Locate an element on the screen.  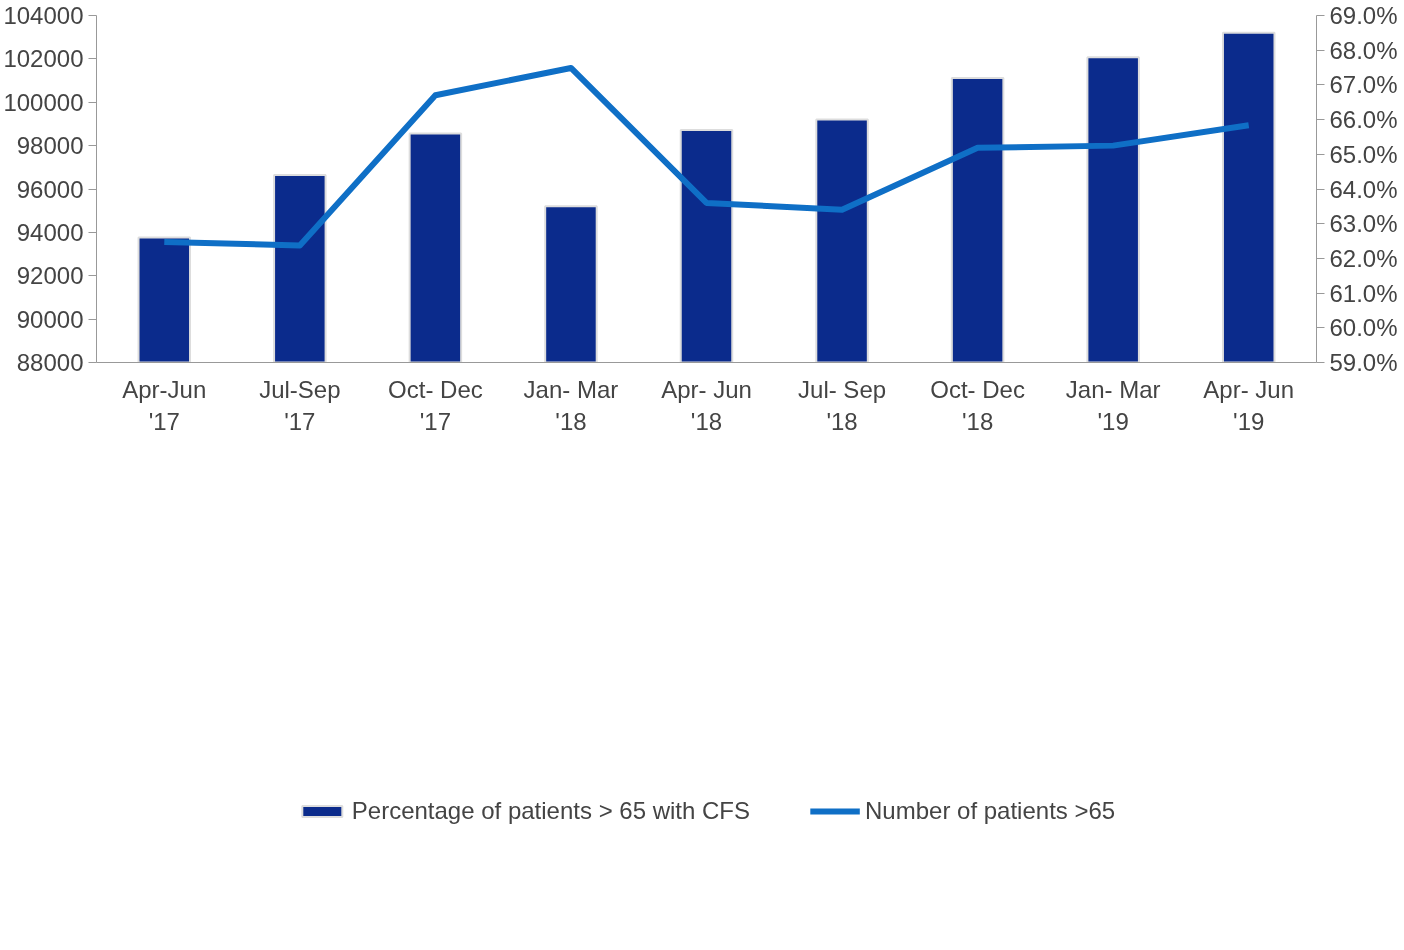
x-tick-label: Oct- Dec '18 is located at coordinates (977, 405).